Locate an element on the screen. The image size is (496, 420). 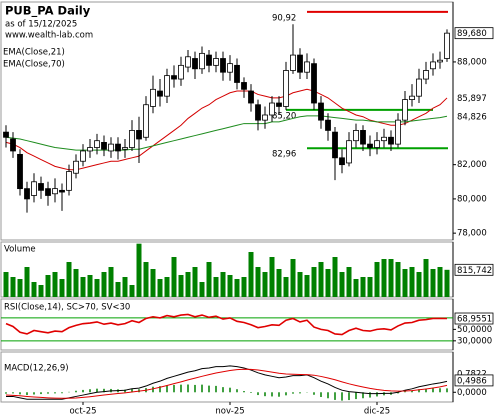
macd-line is located at coordinates (226, 383).